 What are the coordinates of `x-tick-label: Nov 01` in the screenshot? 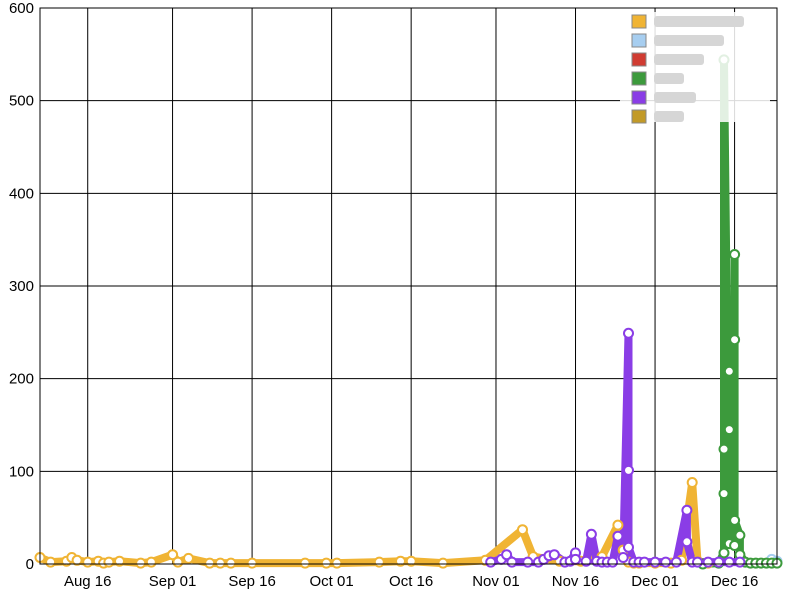 It's located at (496, 581).